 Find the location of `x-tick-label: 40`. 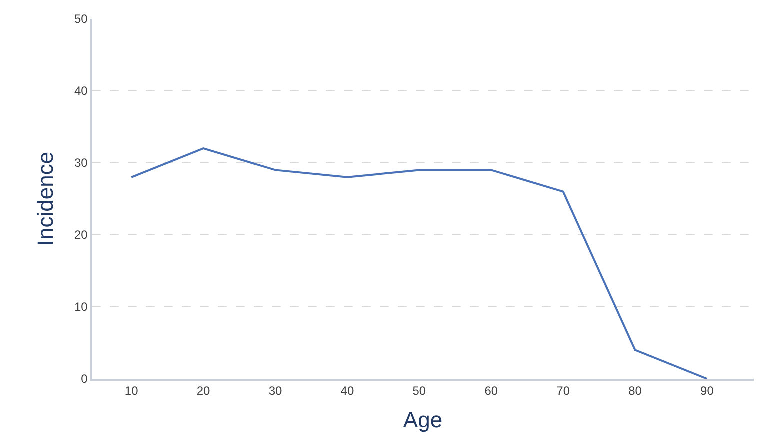

x-tick-label: 40 is located at coordinates (347, 391).